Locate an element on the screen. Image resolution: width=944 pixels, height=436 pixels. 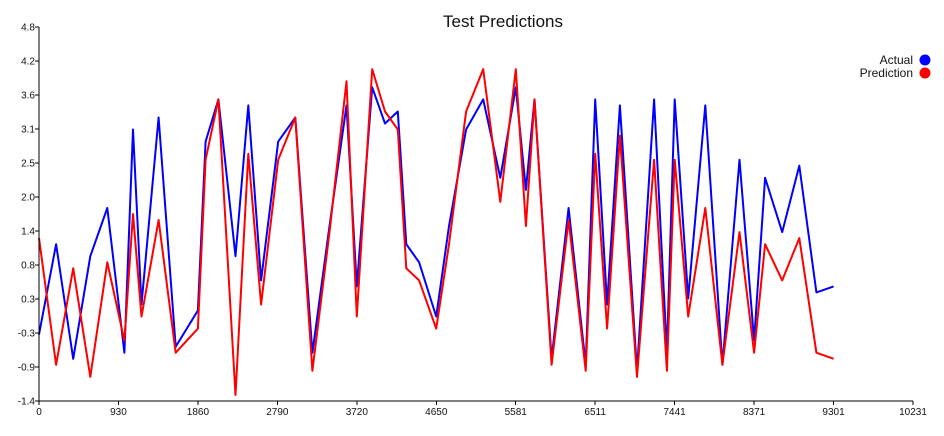
x-tick-label: 930 is located at coordinates (118, 412).